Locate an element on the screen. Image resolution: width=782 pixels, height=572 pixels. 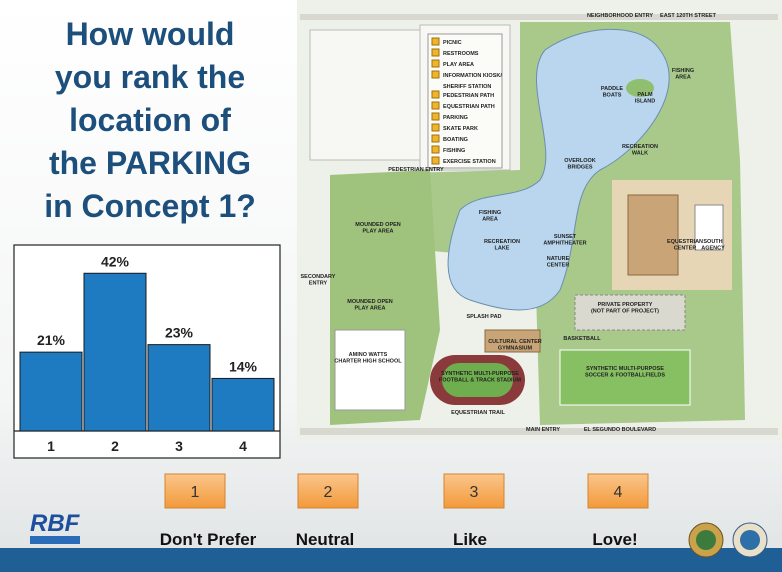
option-label: Like is located at coordinates (470, 539).